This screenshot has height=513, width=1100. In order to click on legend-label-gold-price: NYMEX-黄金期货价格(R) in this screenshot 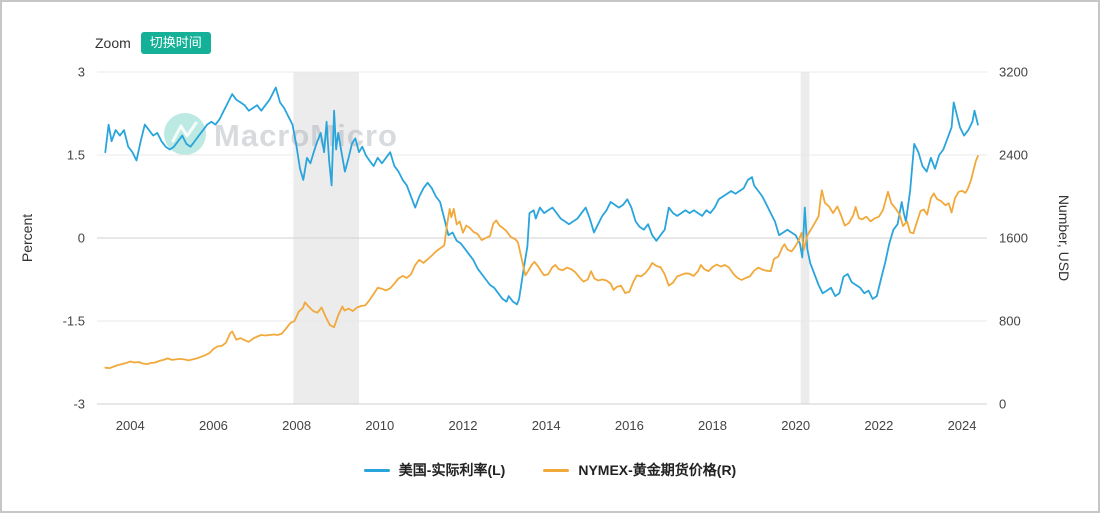, I will do `click(657, 470)`.